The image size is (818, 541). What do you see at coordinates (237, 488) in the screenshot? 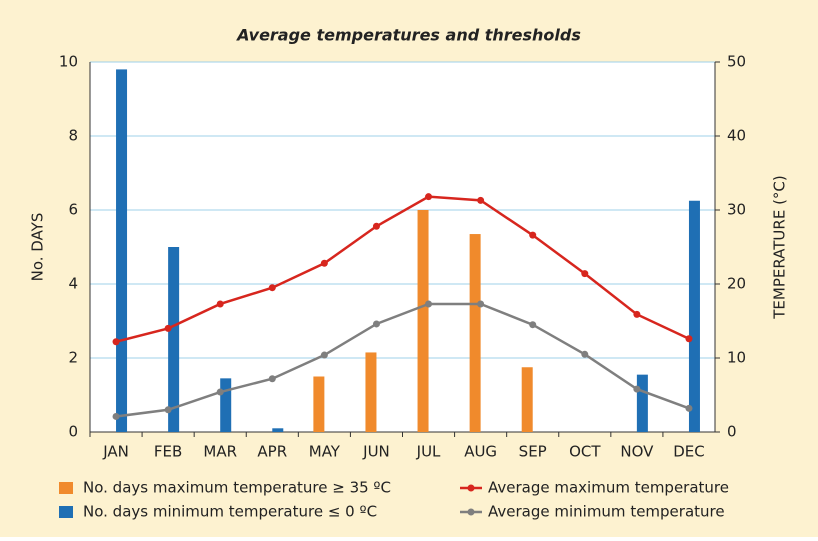
I see `legend-label: No. days maximum temperature ≥ 35 ºC` at bounding box center [237, 488].